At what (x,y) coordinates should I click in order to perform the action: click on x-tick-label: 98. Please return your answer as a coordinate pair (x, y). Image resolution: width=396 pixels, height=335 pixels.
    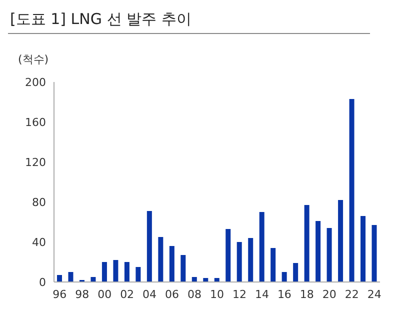
    Looking at the image, I should click on (82, 294).